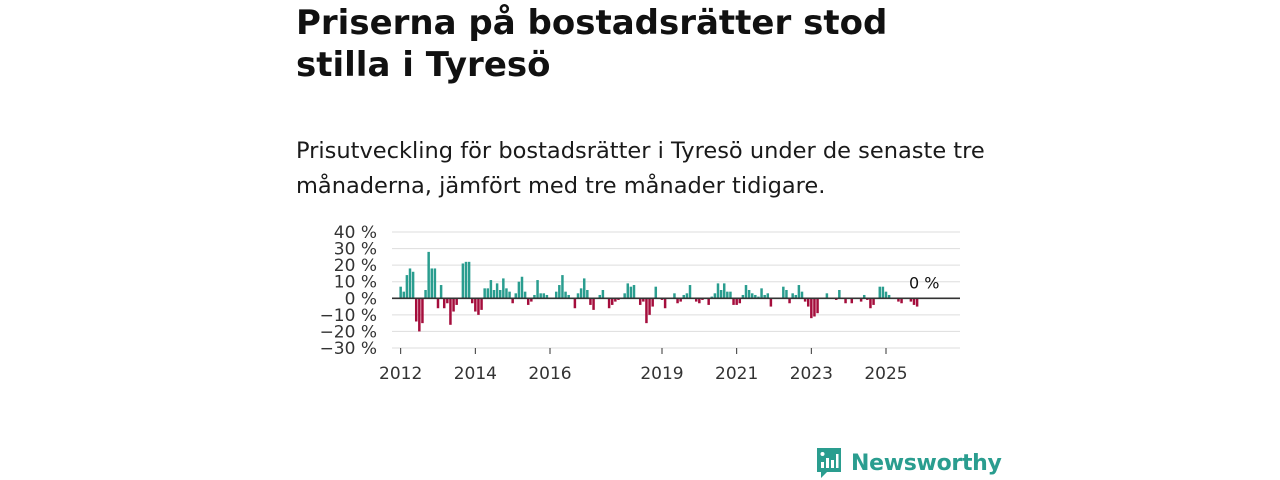 Image resolution: width=1280 pixels, height=480 pixels. I want to click on brand-name: Newsworthy, so click(926, 463).